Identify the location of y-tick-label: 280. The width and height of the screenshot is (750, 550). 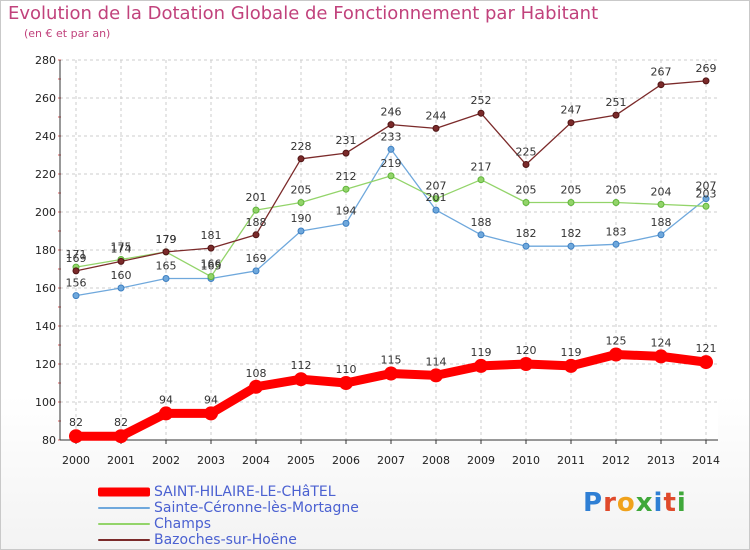
(45, 60).